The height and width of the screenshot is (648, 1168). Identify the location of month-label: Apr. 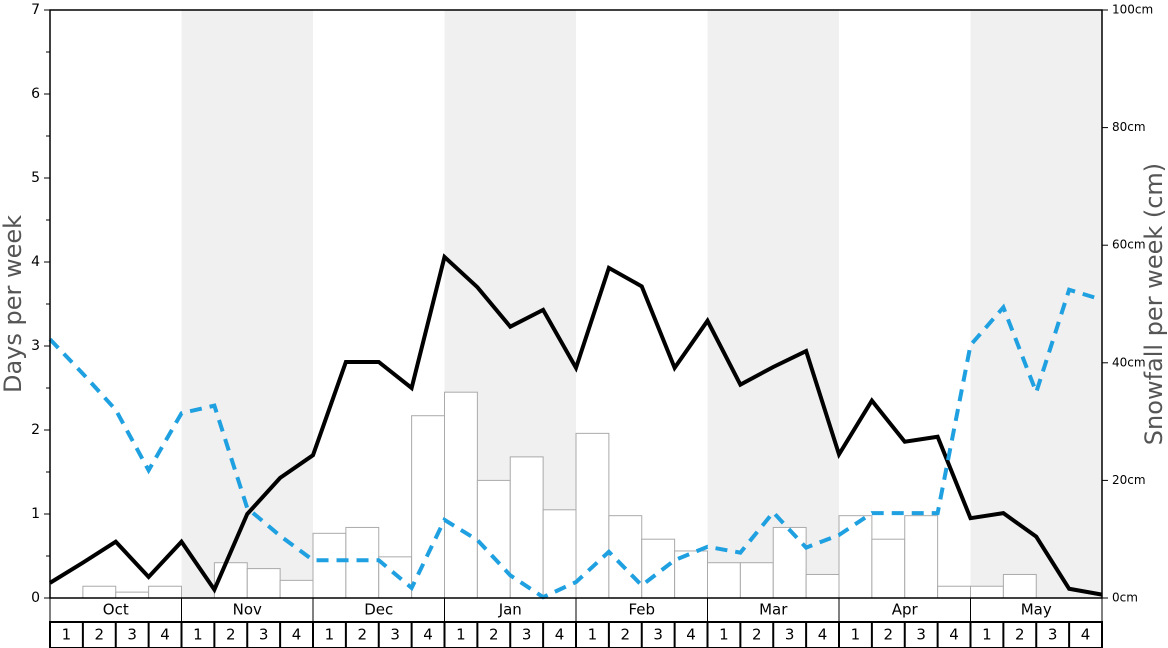
(905, 610).